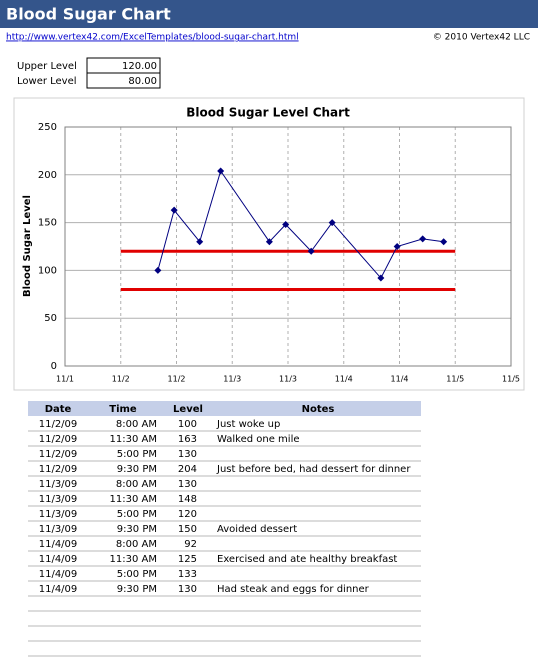 This screenshot has width=538, height=663. Describe the element at coordinates (481, 38) in the screenshot. I see `copyright: © 2010 Vertex42 LLC` at that location.